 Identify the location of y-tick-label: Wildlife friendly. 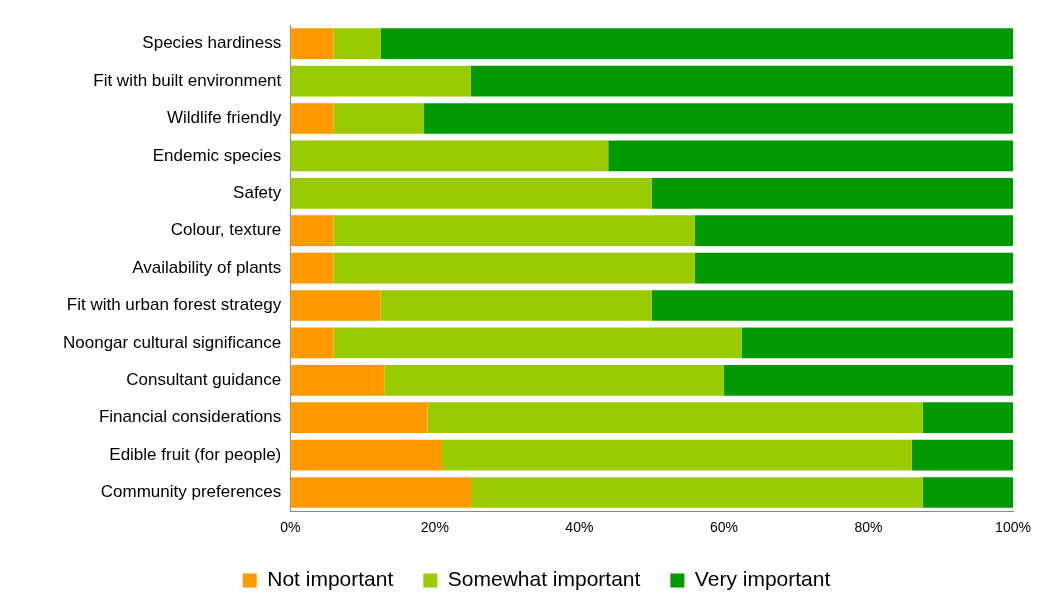
(224, 118).